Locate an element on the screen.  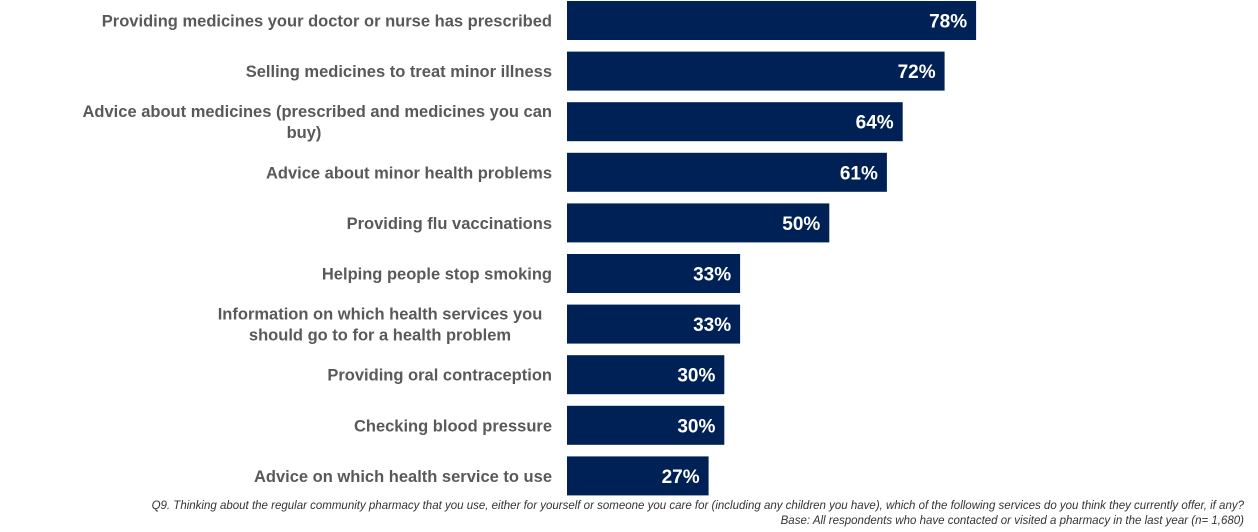
category-label-9: Advice on which health service to use is located at coordinates (403, 477).